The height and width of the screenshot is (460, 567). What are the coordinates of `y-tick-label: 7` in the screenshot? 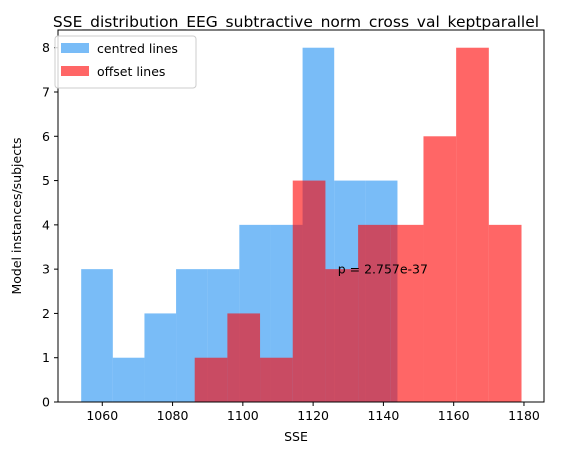 It's located at (46, 92).